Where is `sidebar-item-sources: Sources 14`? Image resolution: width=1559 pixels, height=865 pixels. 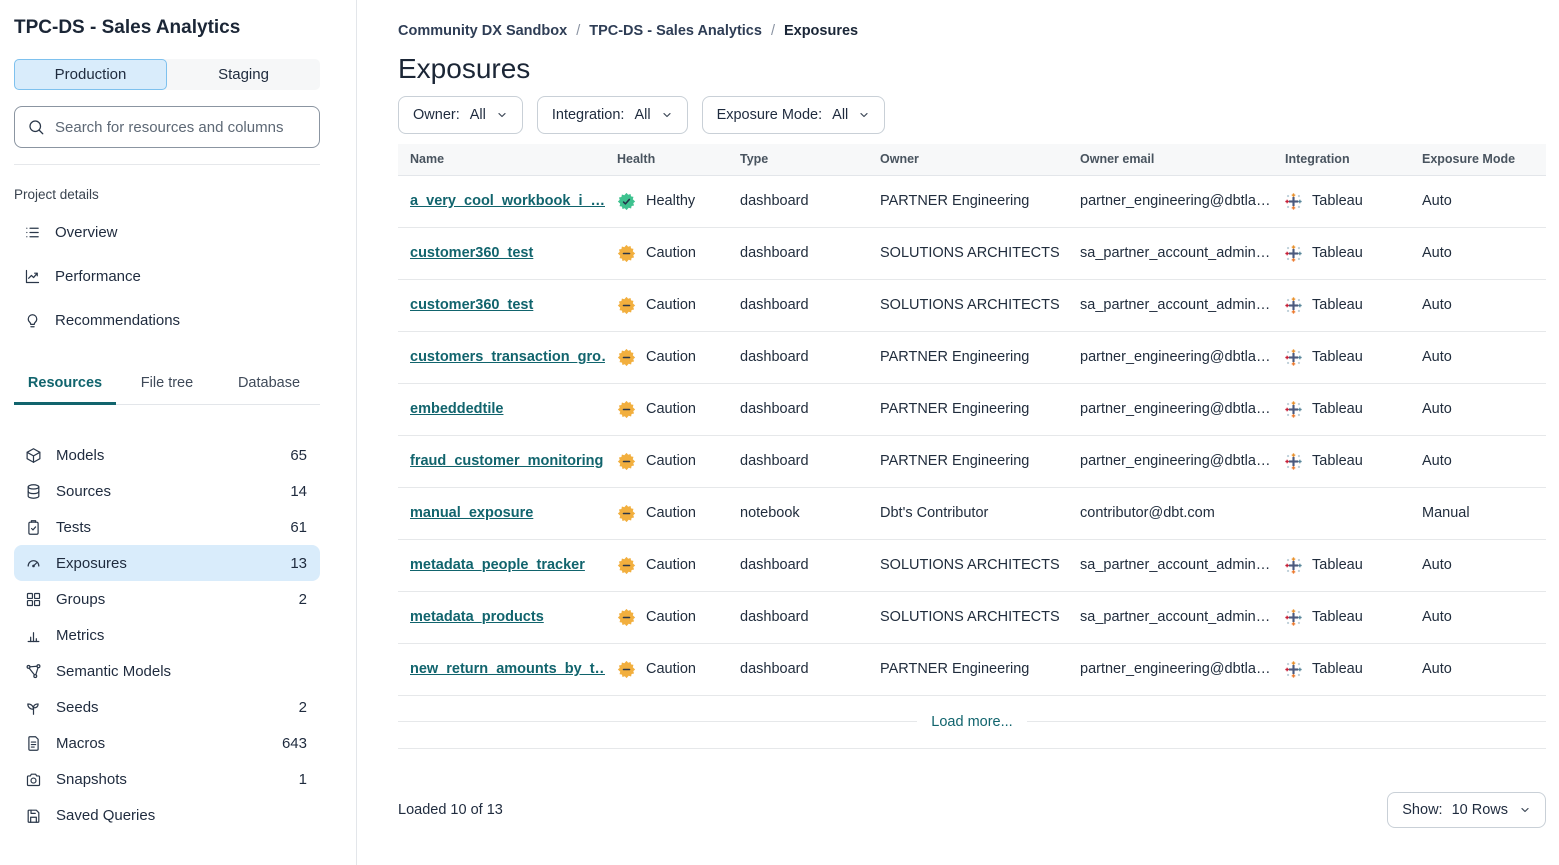
sidebar-item-sources: Sources 14 is located at coordinates (167, 491).